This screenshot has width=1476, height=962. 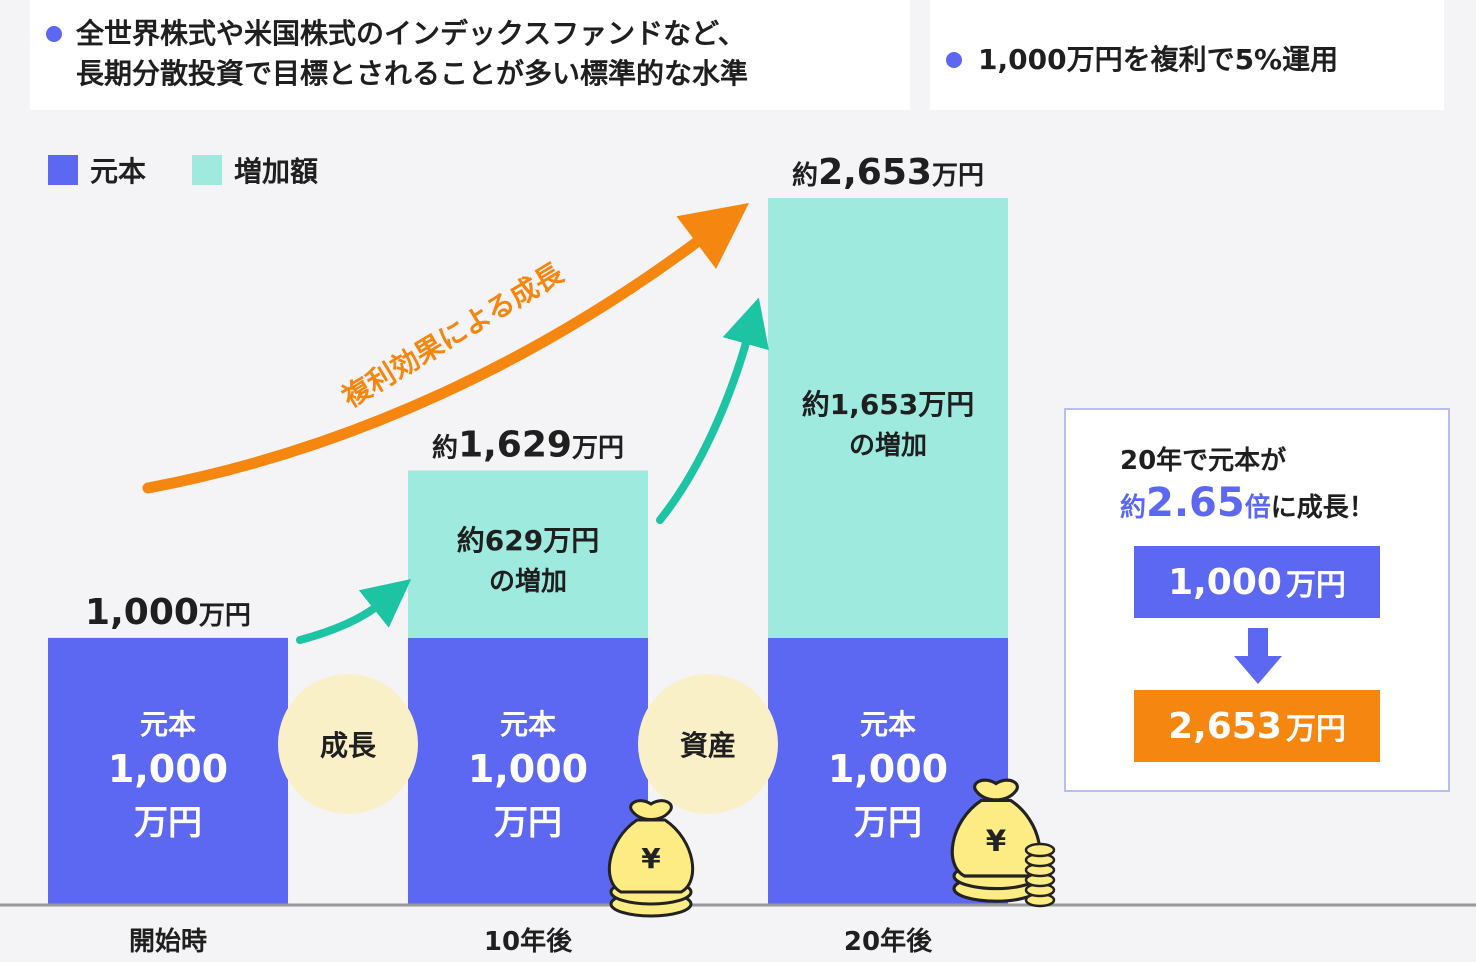 I want to click on note-left-line2: 長期分散投資で目標とされることが多い標準的な水準, so click(x=412, y=73).